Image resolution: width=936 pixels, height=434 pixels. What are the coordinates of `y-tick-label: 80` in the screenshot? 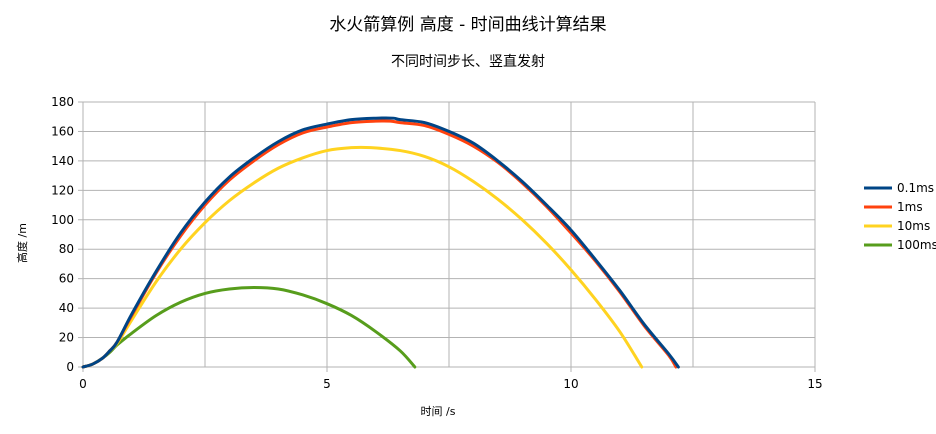 It's located at (66, 249).